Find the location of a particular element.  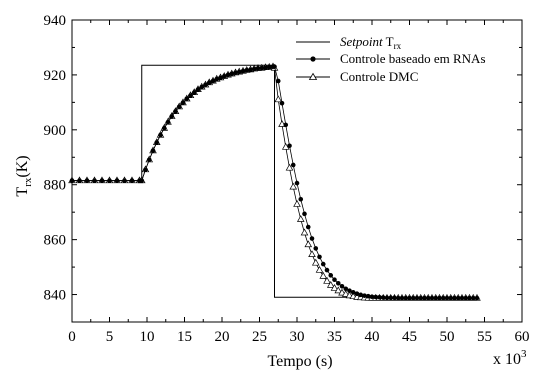

x-tick-label: 45 is located at coordinates (409, 337).